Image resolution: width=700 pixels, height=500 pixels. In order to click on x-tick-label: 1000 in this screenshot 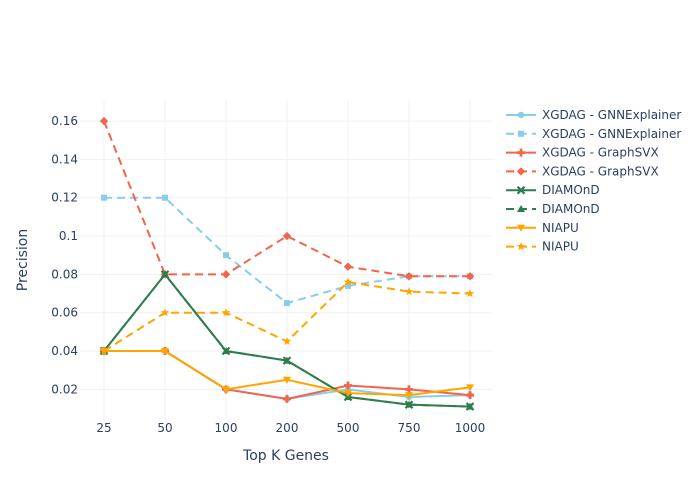, I will do `click(470, 428)`.